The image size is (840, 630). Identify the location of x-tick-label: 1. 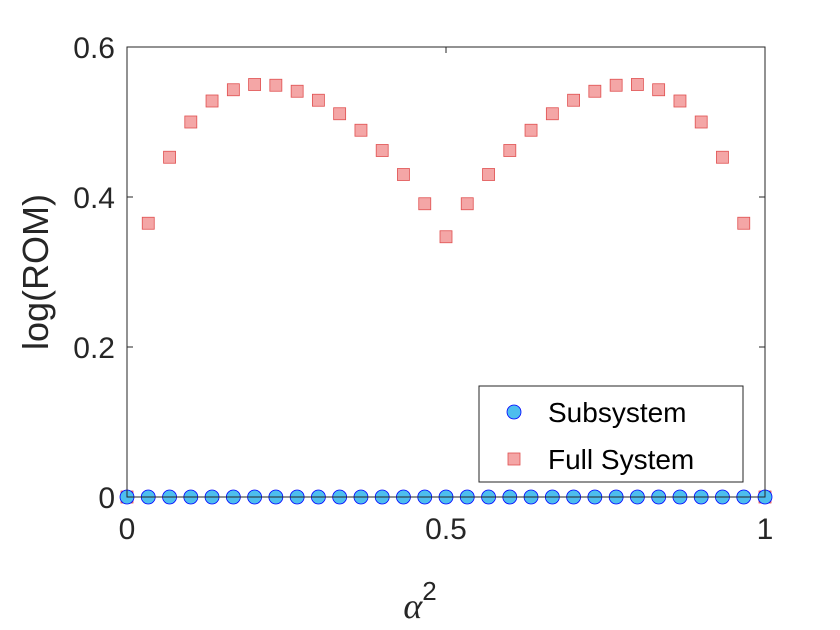
(765, 529).